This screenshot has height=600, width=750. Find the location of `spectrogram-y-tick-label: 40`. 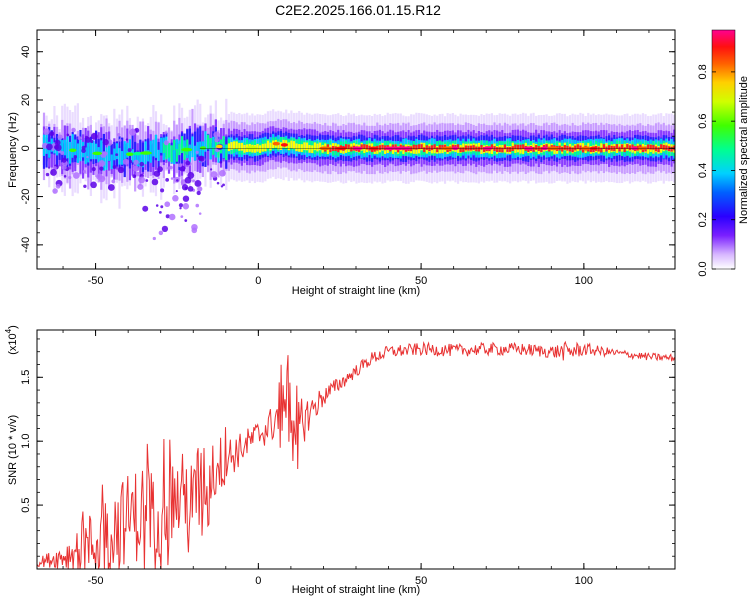

spectrogram-y-tick-label: 40 is located at coordinates (26, 52).